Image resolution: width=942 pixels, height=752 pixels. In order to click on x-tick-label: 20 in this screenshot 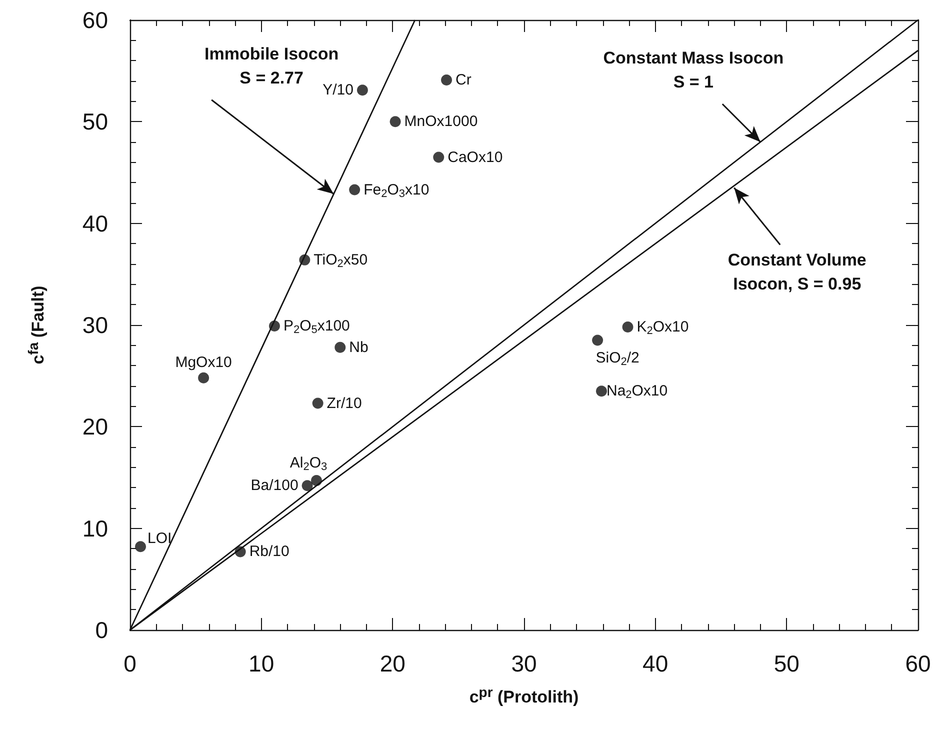, I will do `click(393, 663)`.